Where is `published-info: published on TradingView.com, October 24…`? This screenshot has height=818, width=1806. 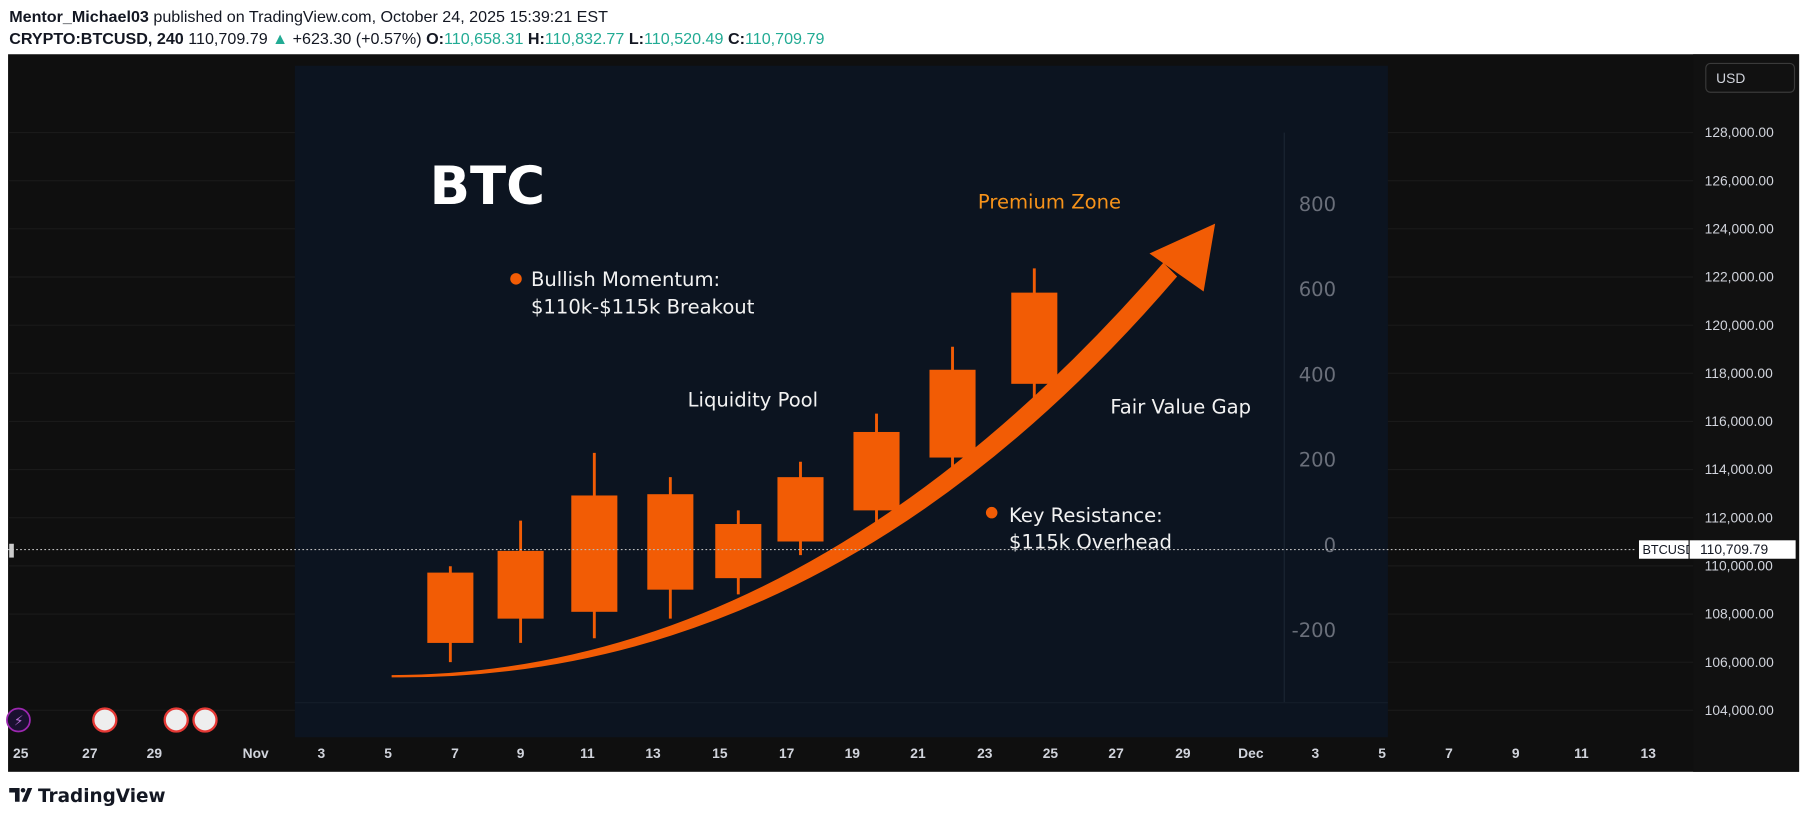 published-info: published on TradingView.com, October 24… is located at coordinates (380, 17).